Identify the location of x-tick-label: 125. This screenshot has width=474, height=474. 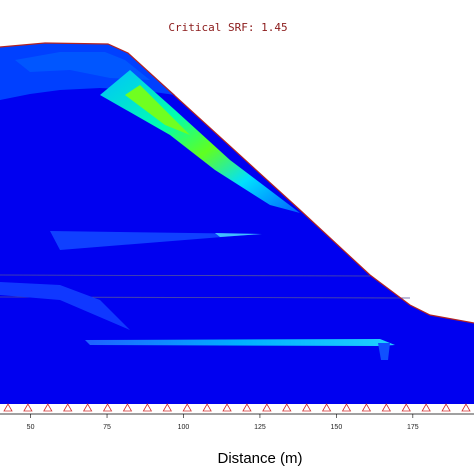
(260, 427).